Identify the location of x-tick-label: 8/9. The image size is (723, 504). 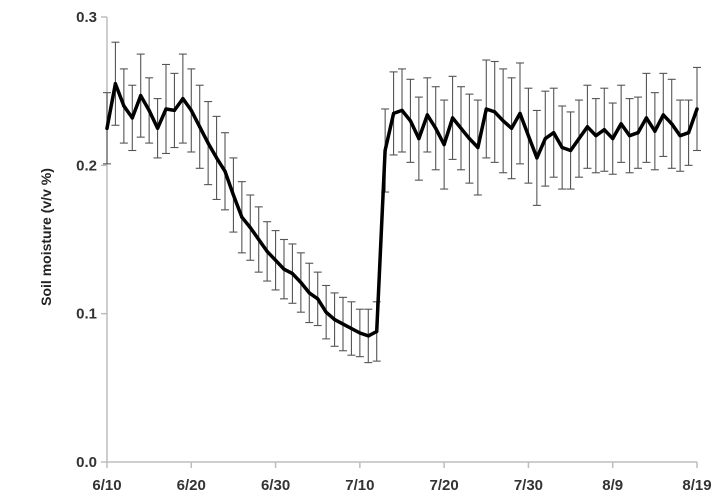
(612, 485).